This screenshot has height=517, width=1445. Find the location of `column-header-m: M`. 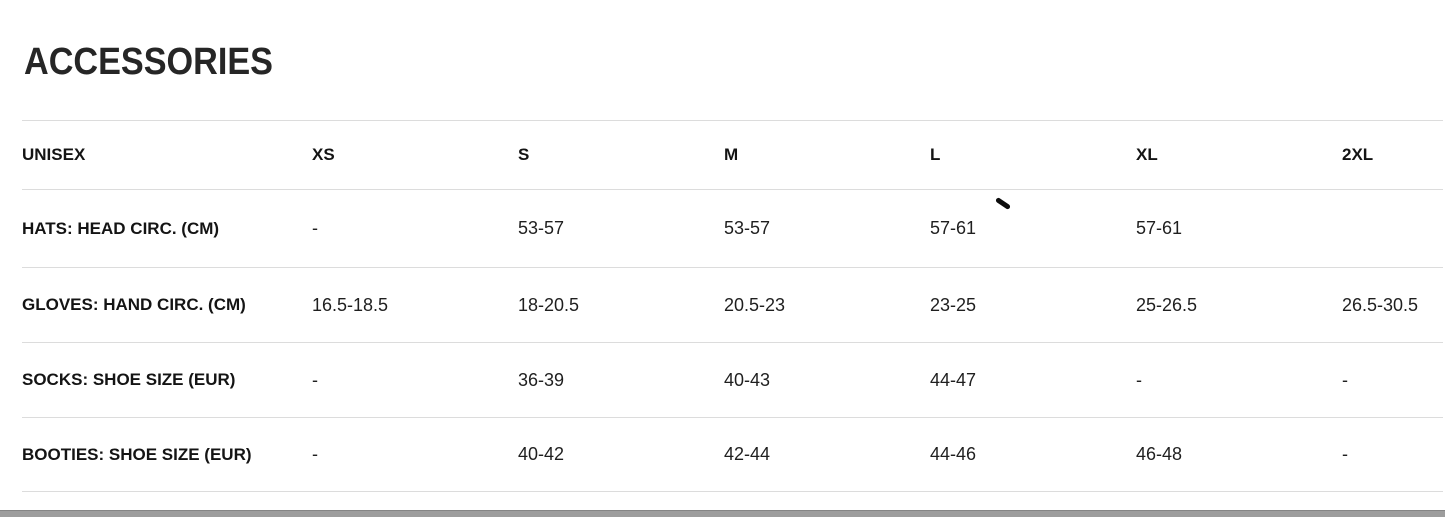

column-header-m: M is located at coordinates (731, 154).